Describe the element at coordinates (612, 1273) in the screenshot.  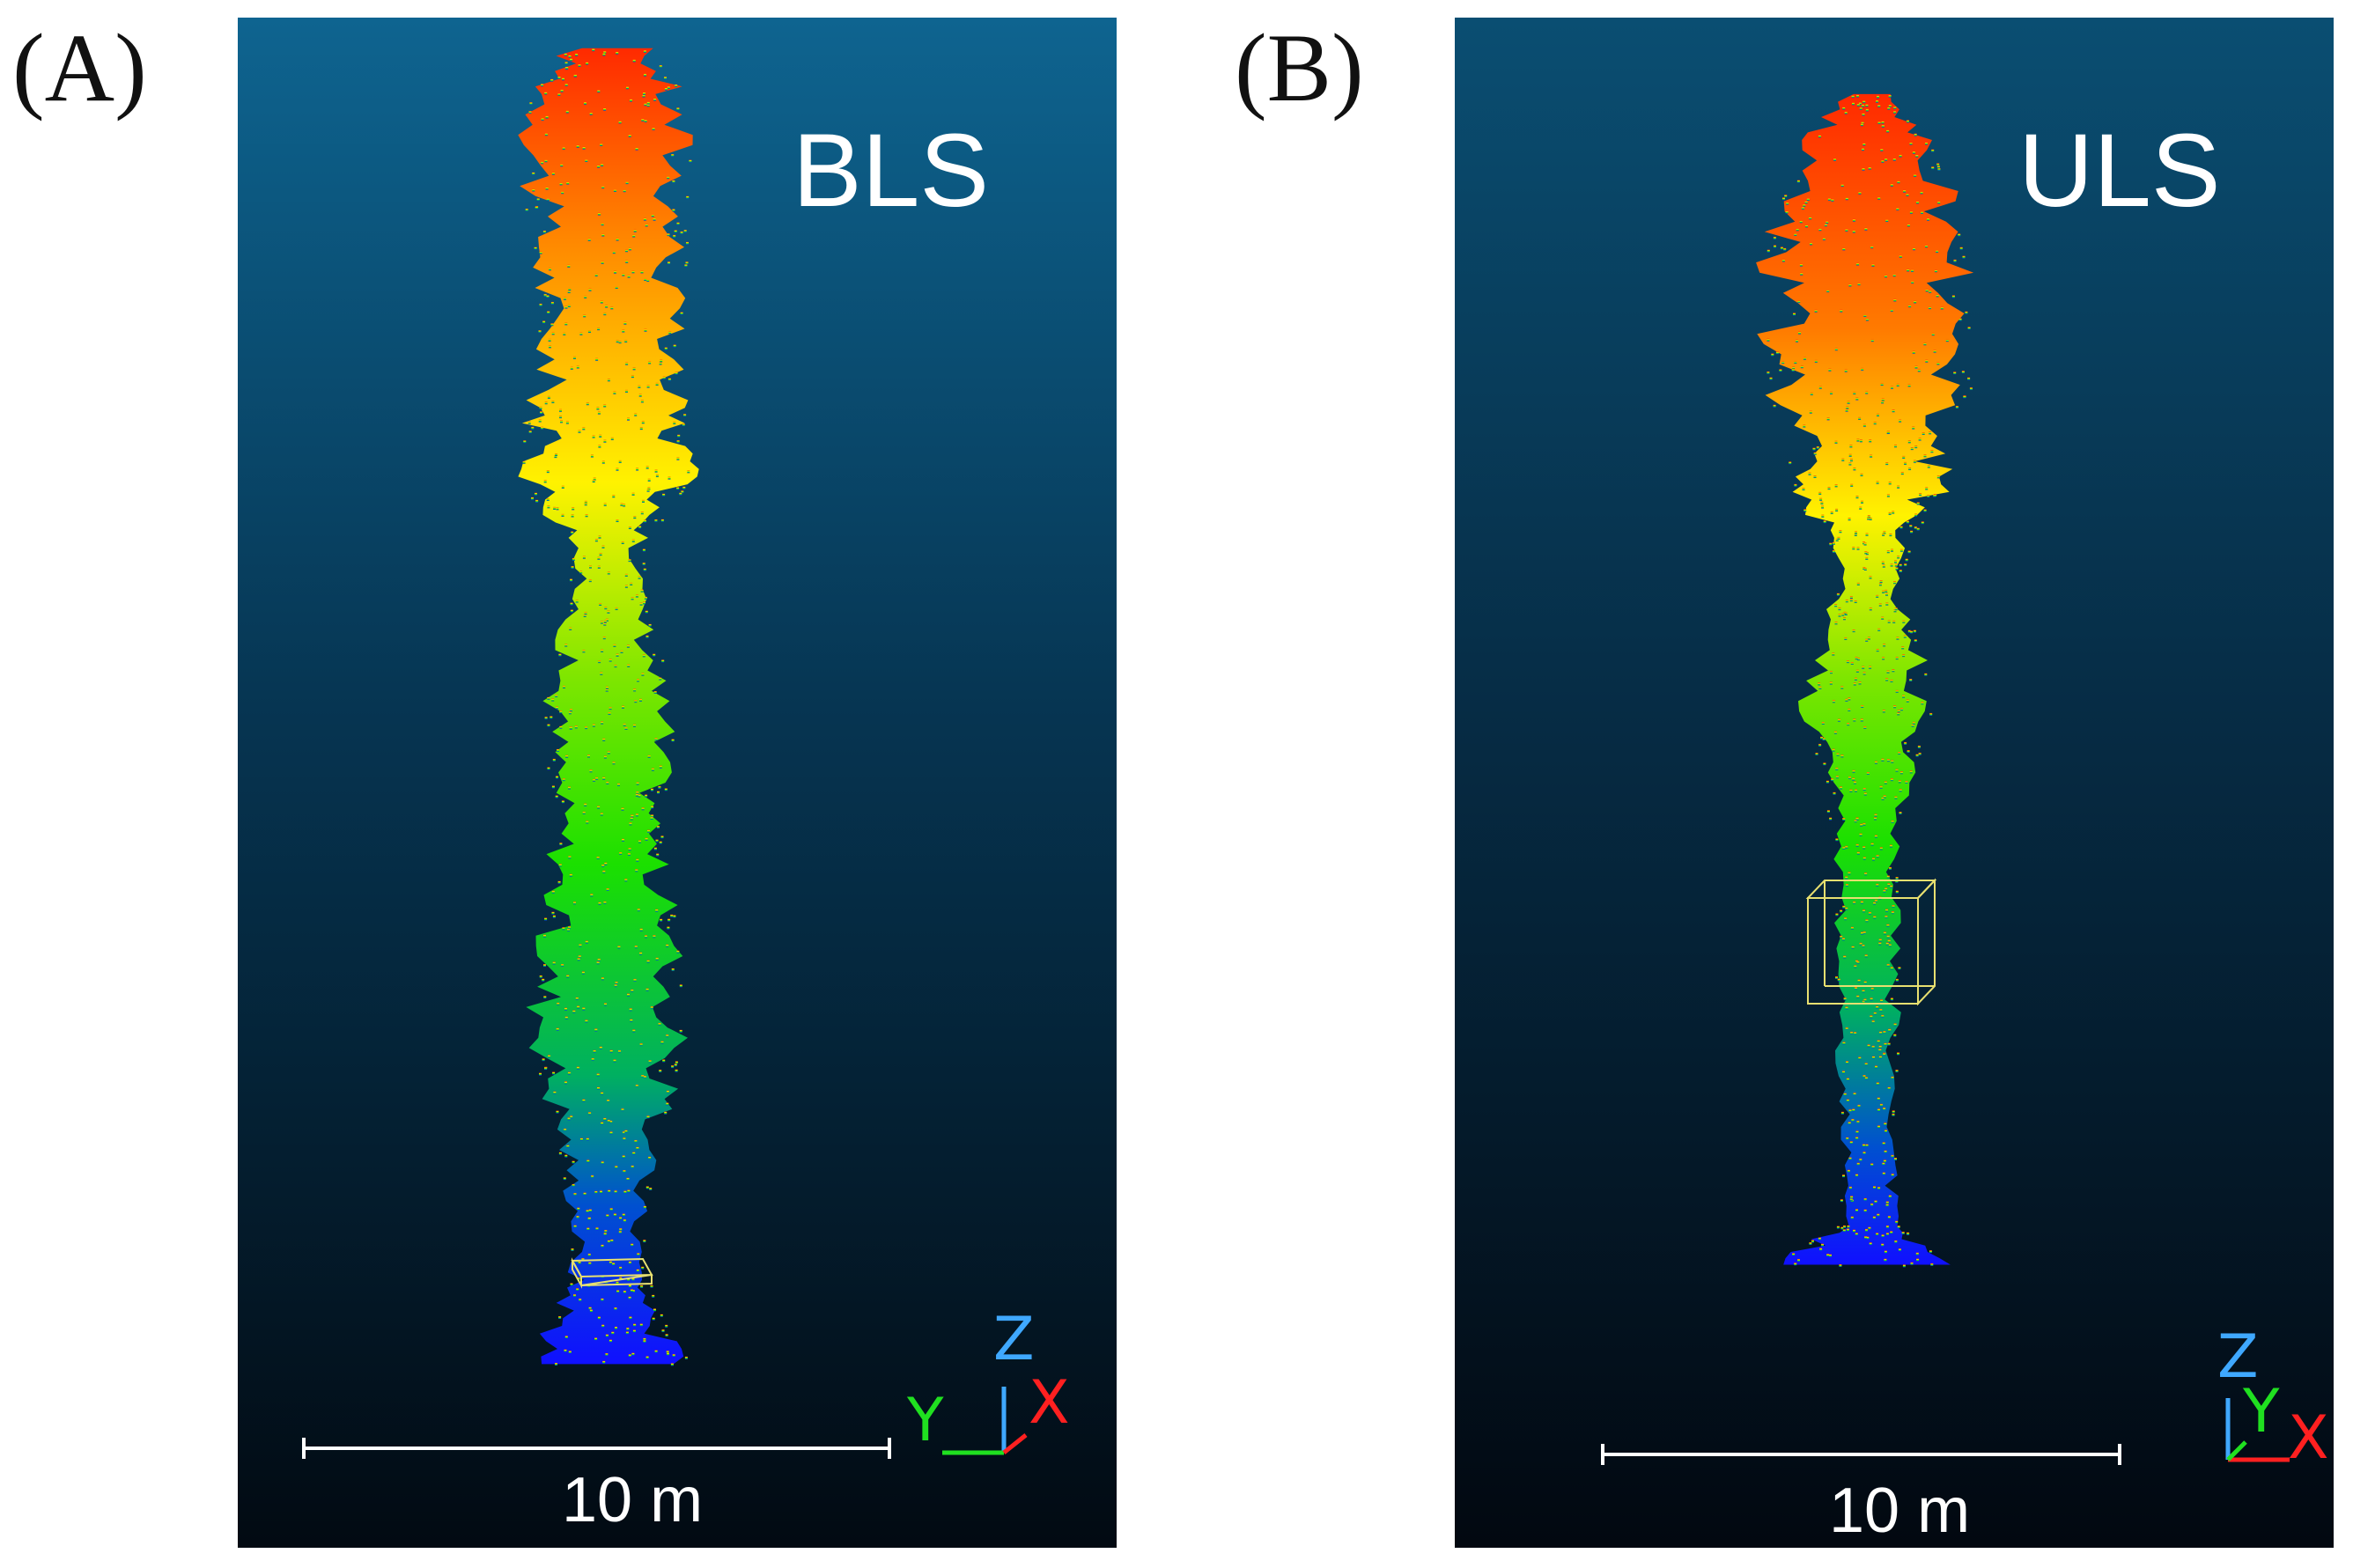
I see `panel-a-selection-box` at that location.